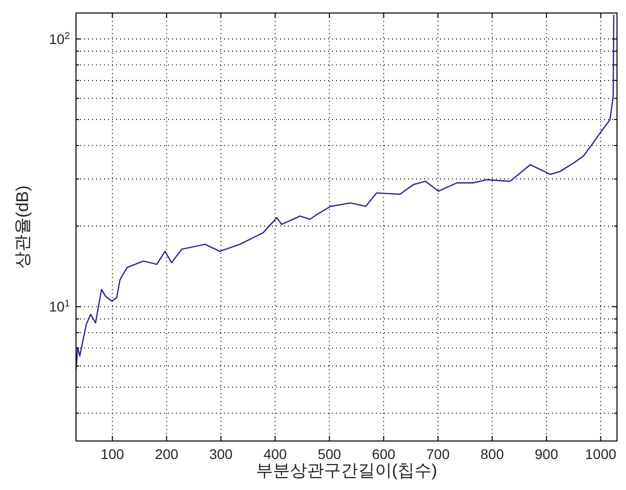 The image size is (626, 490). Describe the element at coordinates (546, 454) in the screenshot. I see `x-tick-label: 900` at that location.